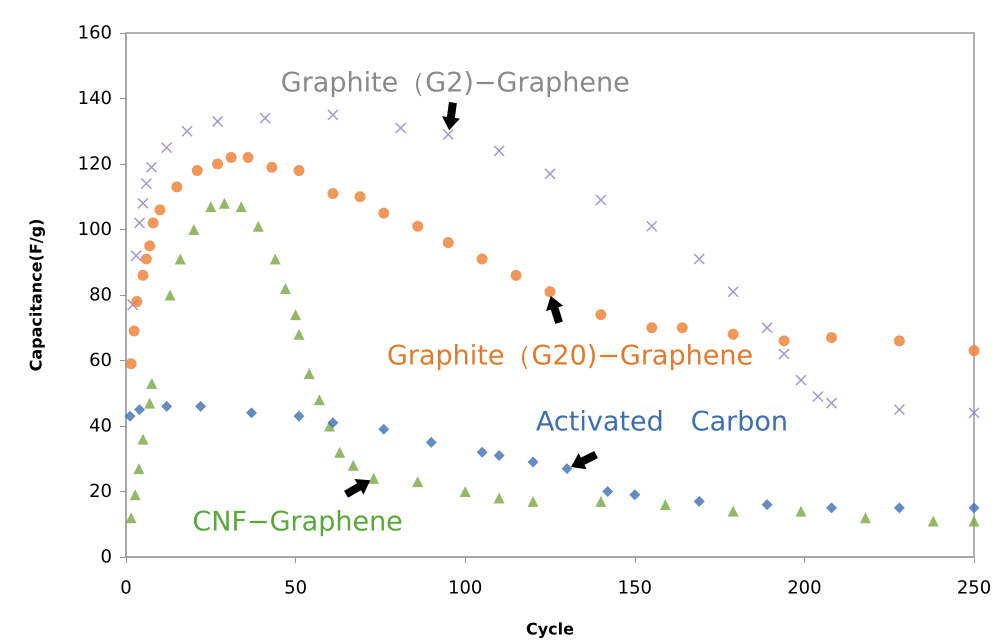  Describe the element at coordinates (100, 491) in the screenshot. I see `y-tick-label: 20` at that location.